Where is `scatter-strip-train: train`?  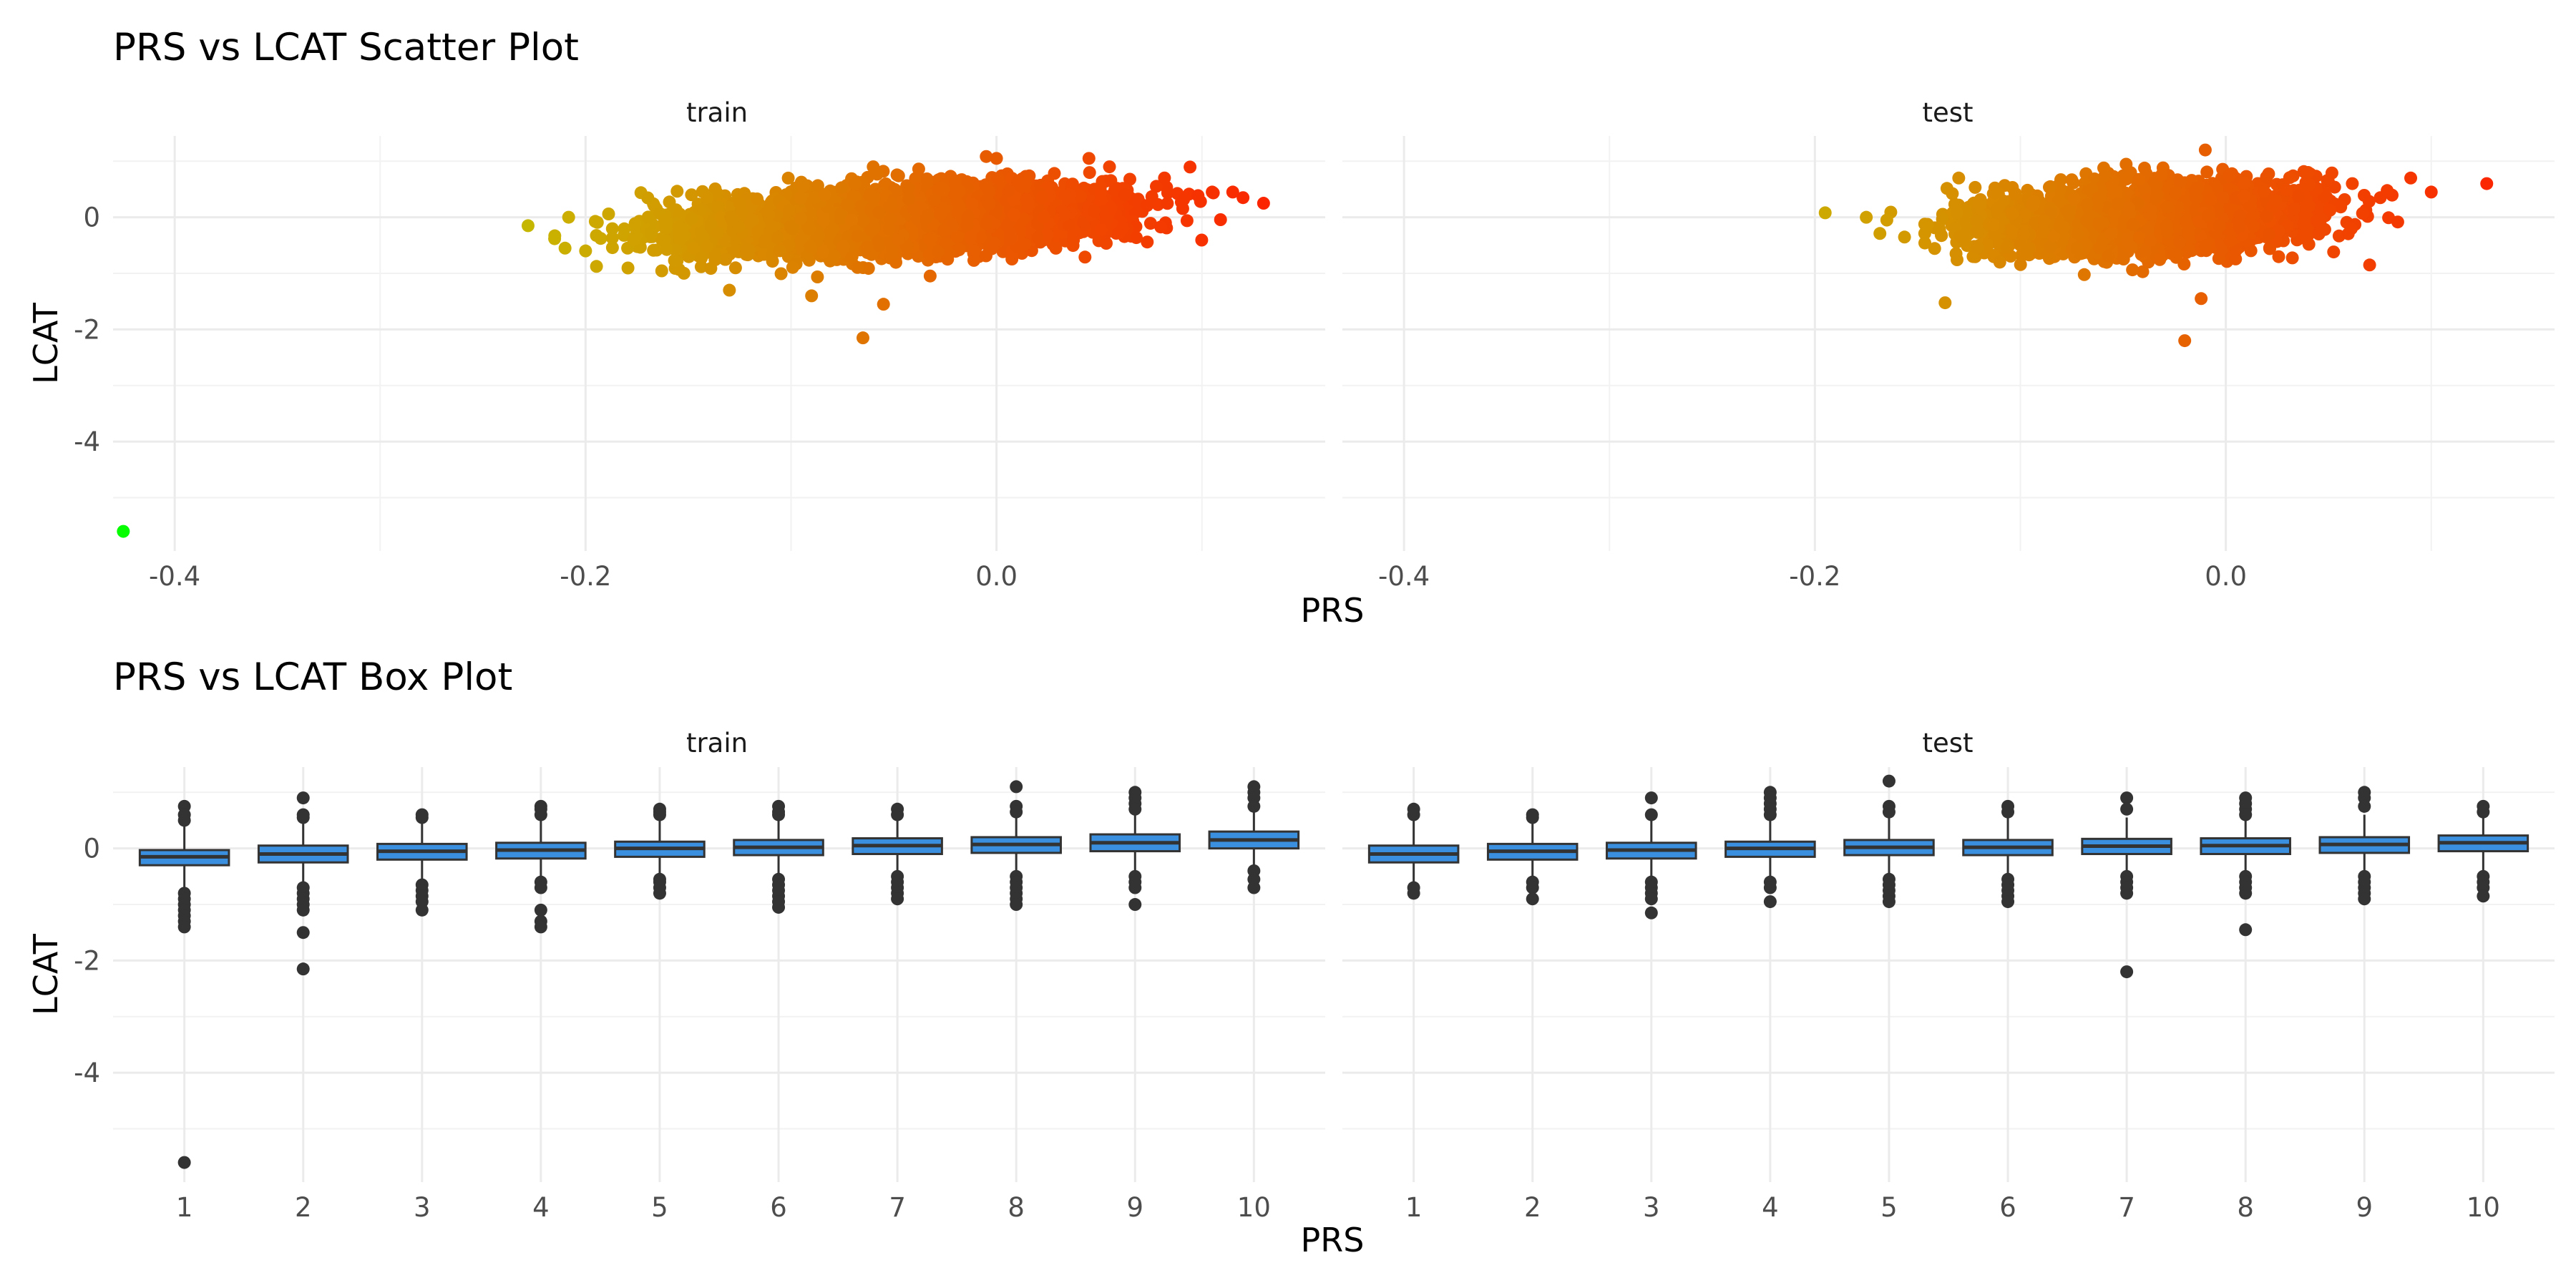
scatter-strip-train: train is located at coordinates (717, 112).